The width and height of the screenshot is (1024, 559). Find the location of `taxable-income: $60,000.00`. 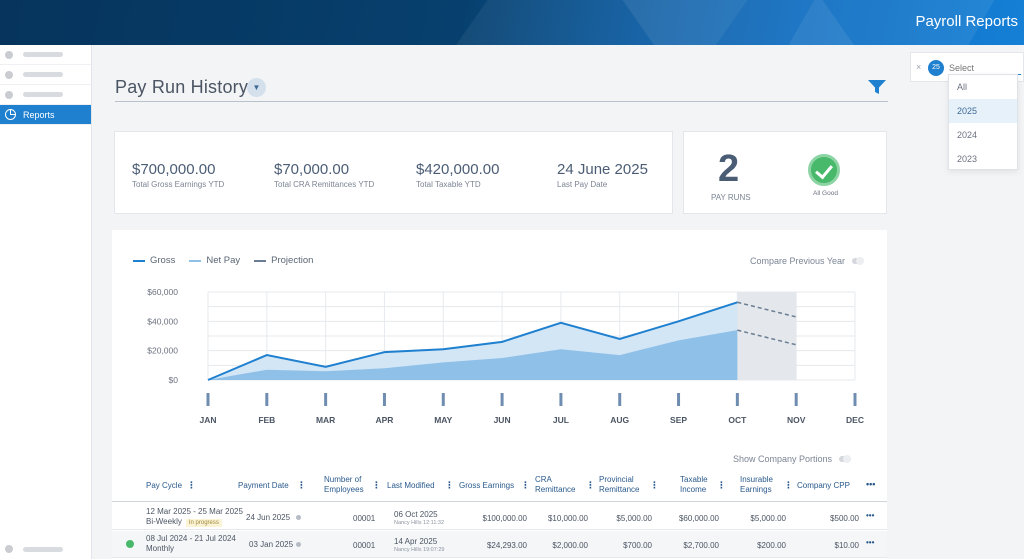

taxable-income: $60,000.00 is located at coordinates (698, 518).